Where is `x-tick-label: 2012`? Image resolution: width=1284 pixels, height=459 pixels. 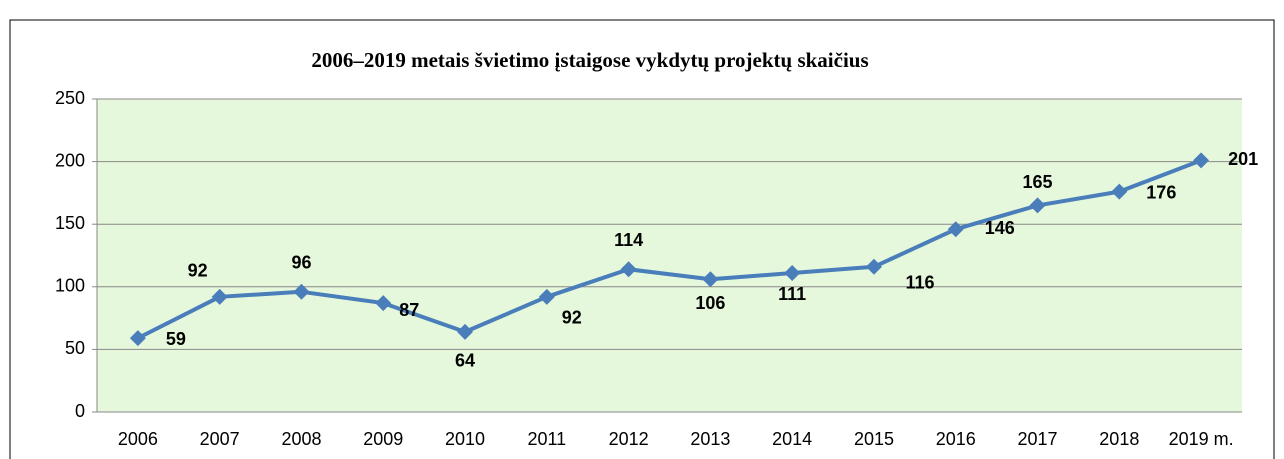 x-tick-label: 2012 is located at coordinates (629, 439).